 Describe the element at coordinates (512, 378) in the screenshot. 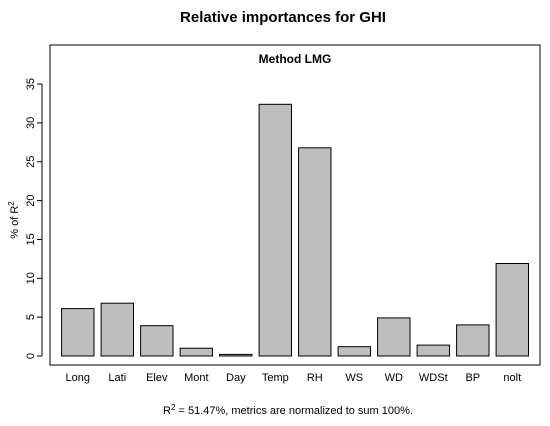

I see `x-tick-label: nolt` at that location.